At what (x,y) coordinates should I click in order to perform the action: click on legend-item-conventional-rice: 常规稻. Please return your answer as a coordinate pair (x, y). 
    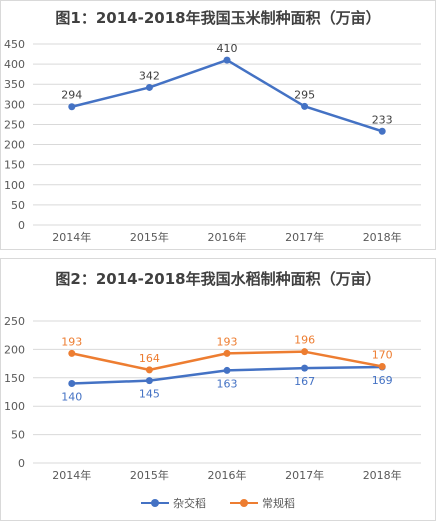
    Looking at the image, I should click on (262, 503).